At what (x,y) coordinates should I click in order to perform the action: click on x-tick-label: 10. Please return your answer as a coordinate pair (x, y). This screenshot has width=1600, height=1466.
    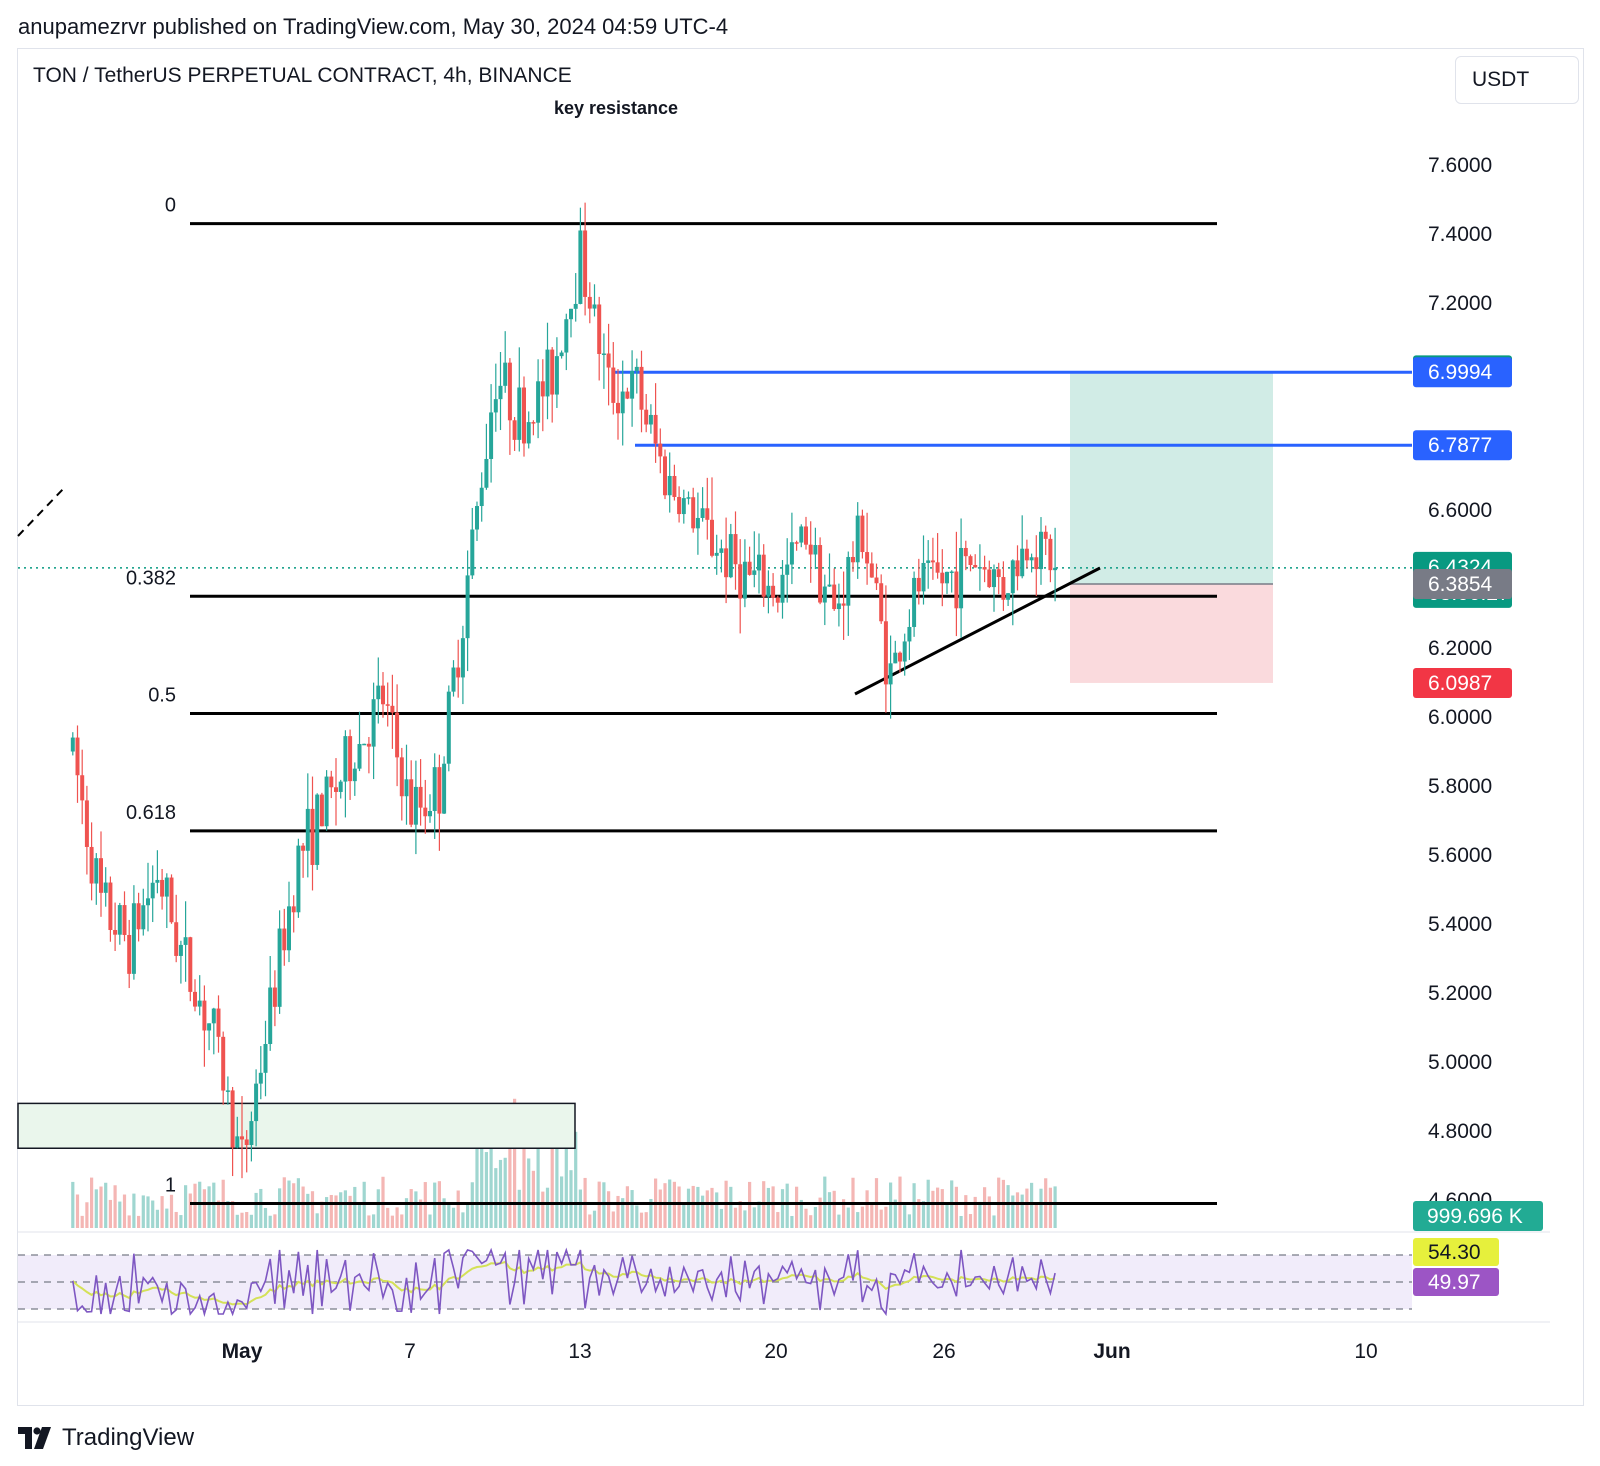
    Looking at the image, I should click on (1365, 1351).